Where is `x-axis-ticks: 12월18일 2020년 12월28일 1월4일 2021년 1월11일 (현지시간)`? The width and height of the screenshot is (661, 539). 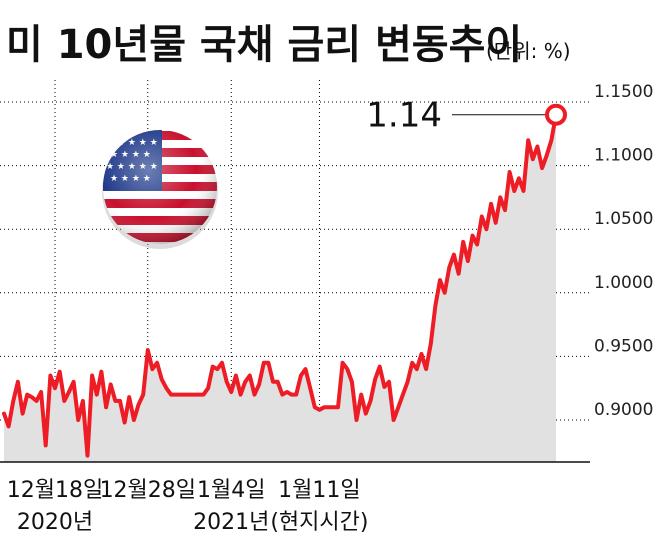 x-axis-ticks: 12월18일 2020년 12월28일 1월4일 2021년 1월11일 (현지시간) is located at coordinates (188, 506).